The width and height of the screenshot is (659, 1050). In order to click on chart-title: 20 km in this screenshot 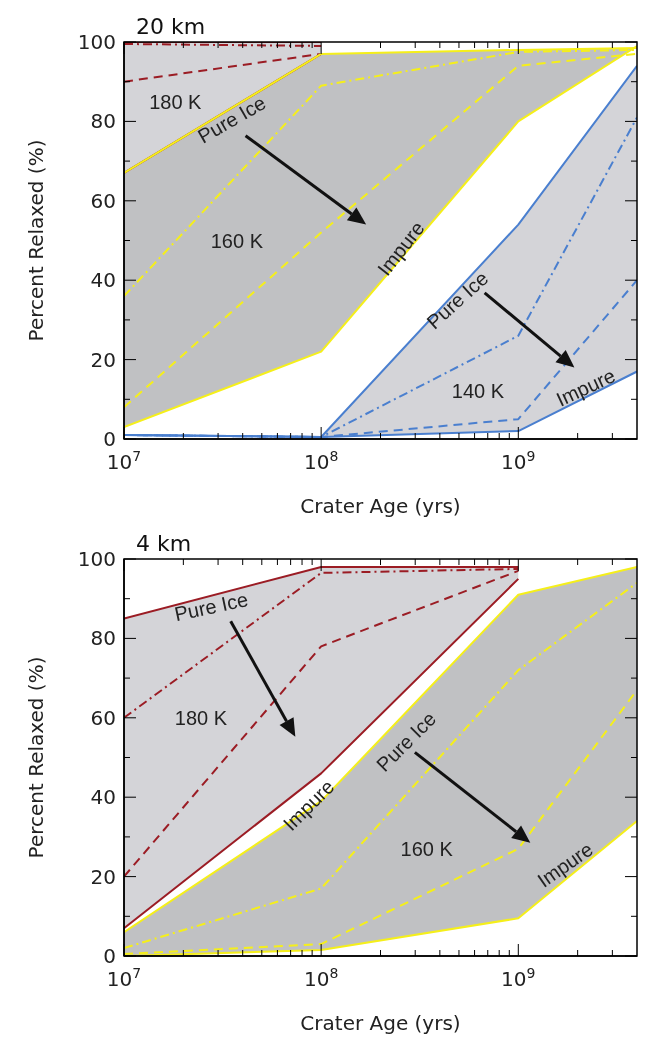, I will do `click(171, 26)`.